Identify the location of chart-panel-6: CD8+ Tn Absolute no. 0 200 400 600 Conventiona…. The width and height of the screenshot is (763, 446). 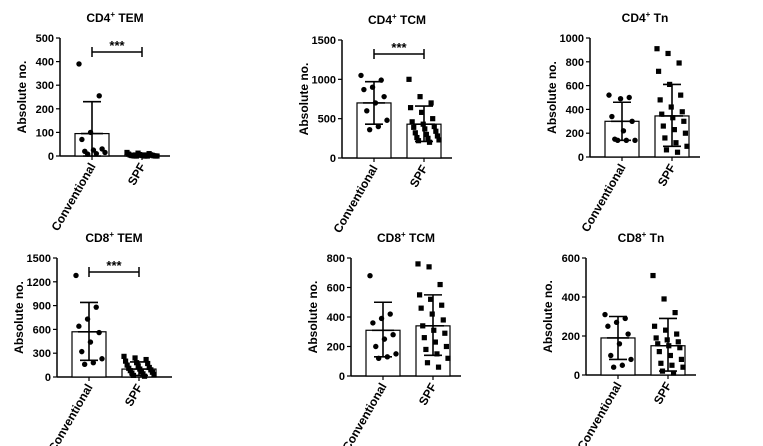
(618, 338).